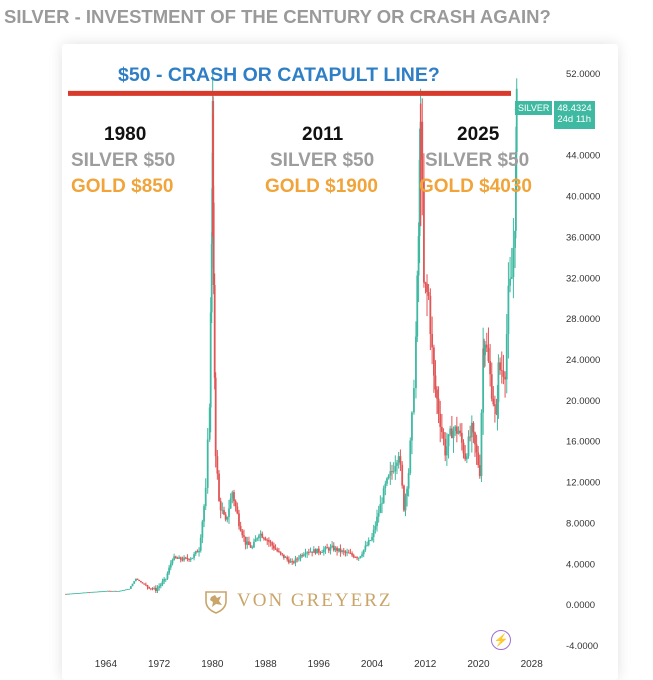 This screenshot has height=680, width=653. Describe the element at coordinates (478, 664) in the screenshot. I see `x-tick-label: 2020` at that location.